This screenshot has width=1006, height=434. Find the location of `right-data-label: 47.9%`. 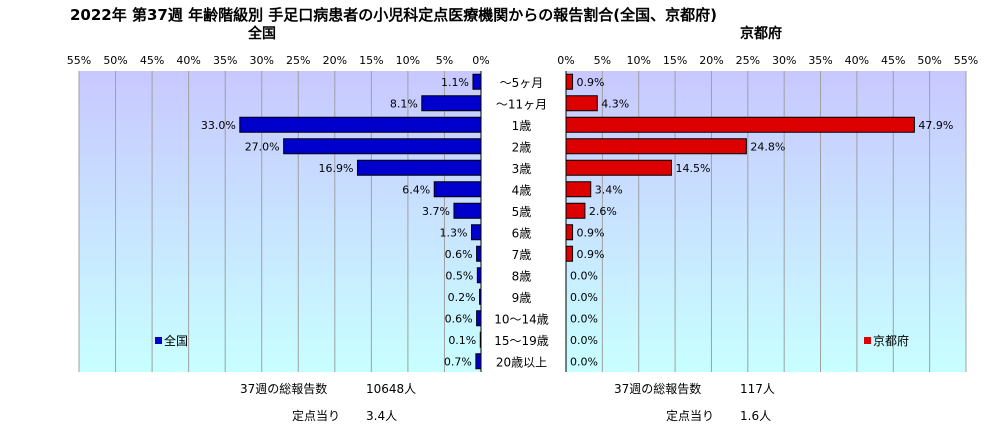

right-data-label: 47.9% is located at coordinates (935, 125).